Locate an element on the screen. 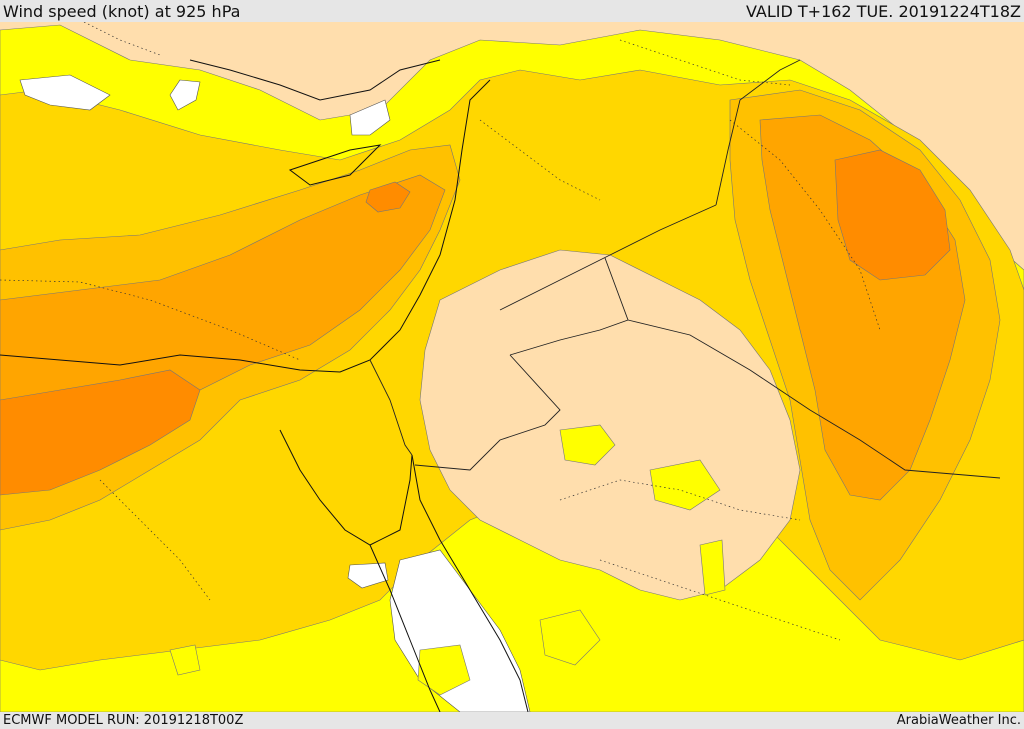 Image resolution: width=1024 pixels, height=729 pixels. wind-core-dark-west is located at coordinates (388, 197).